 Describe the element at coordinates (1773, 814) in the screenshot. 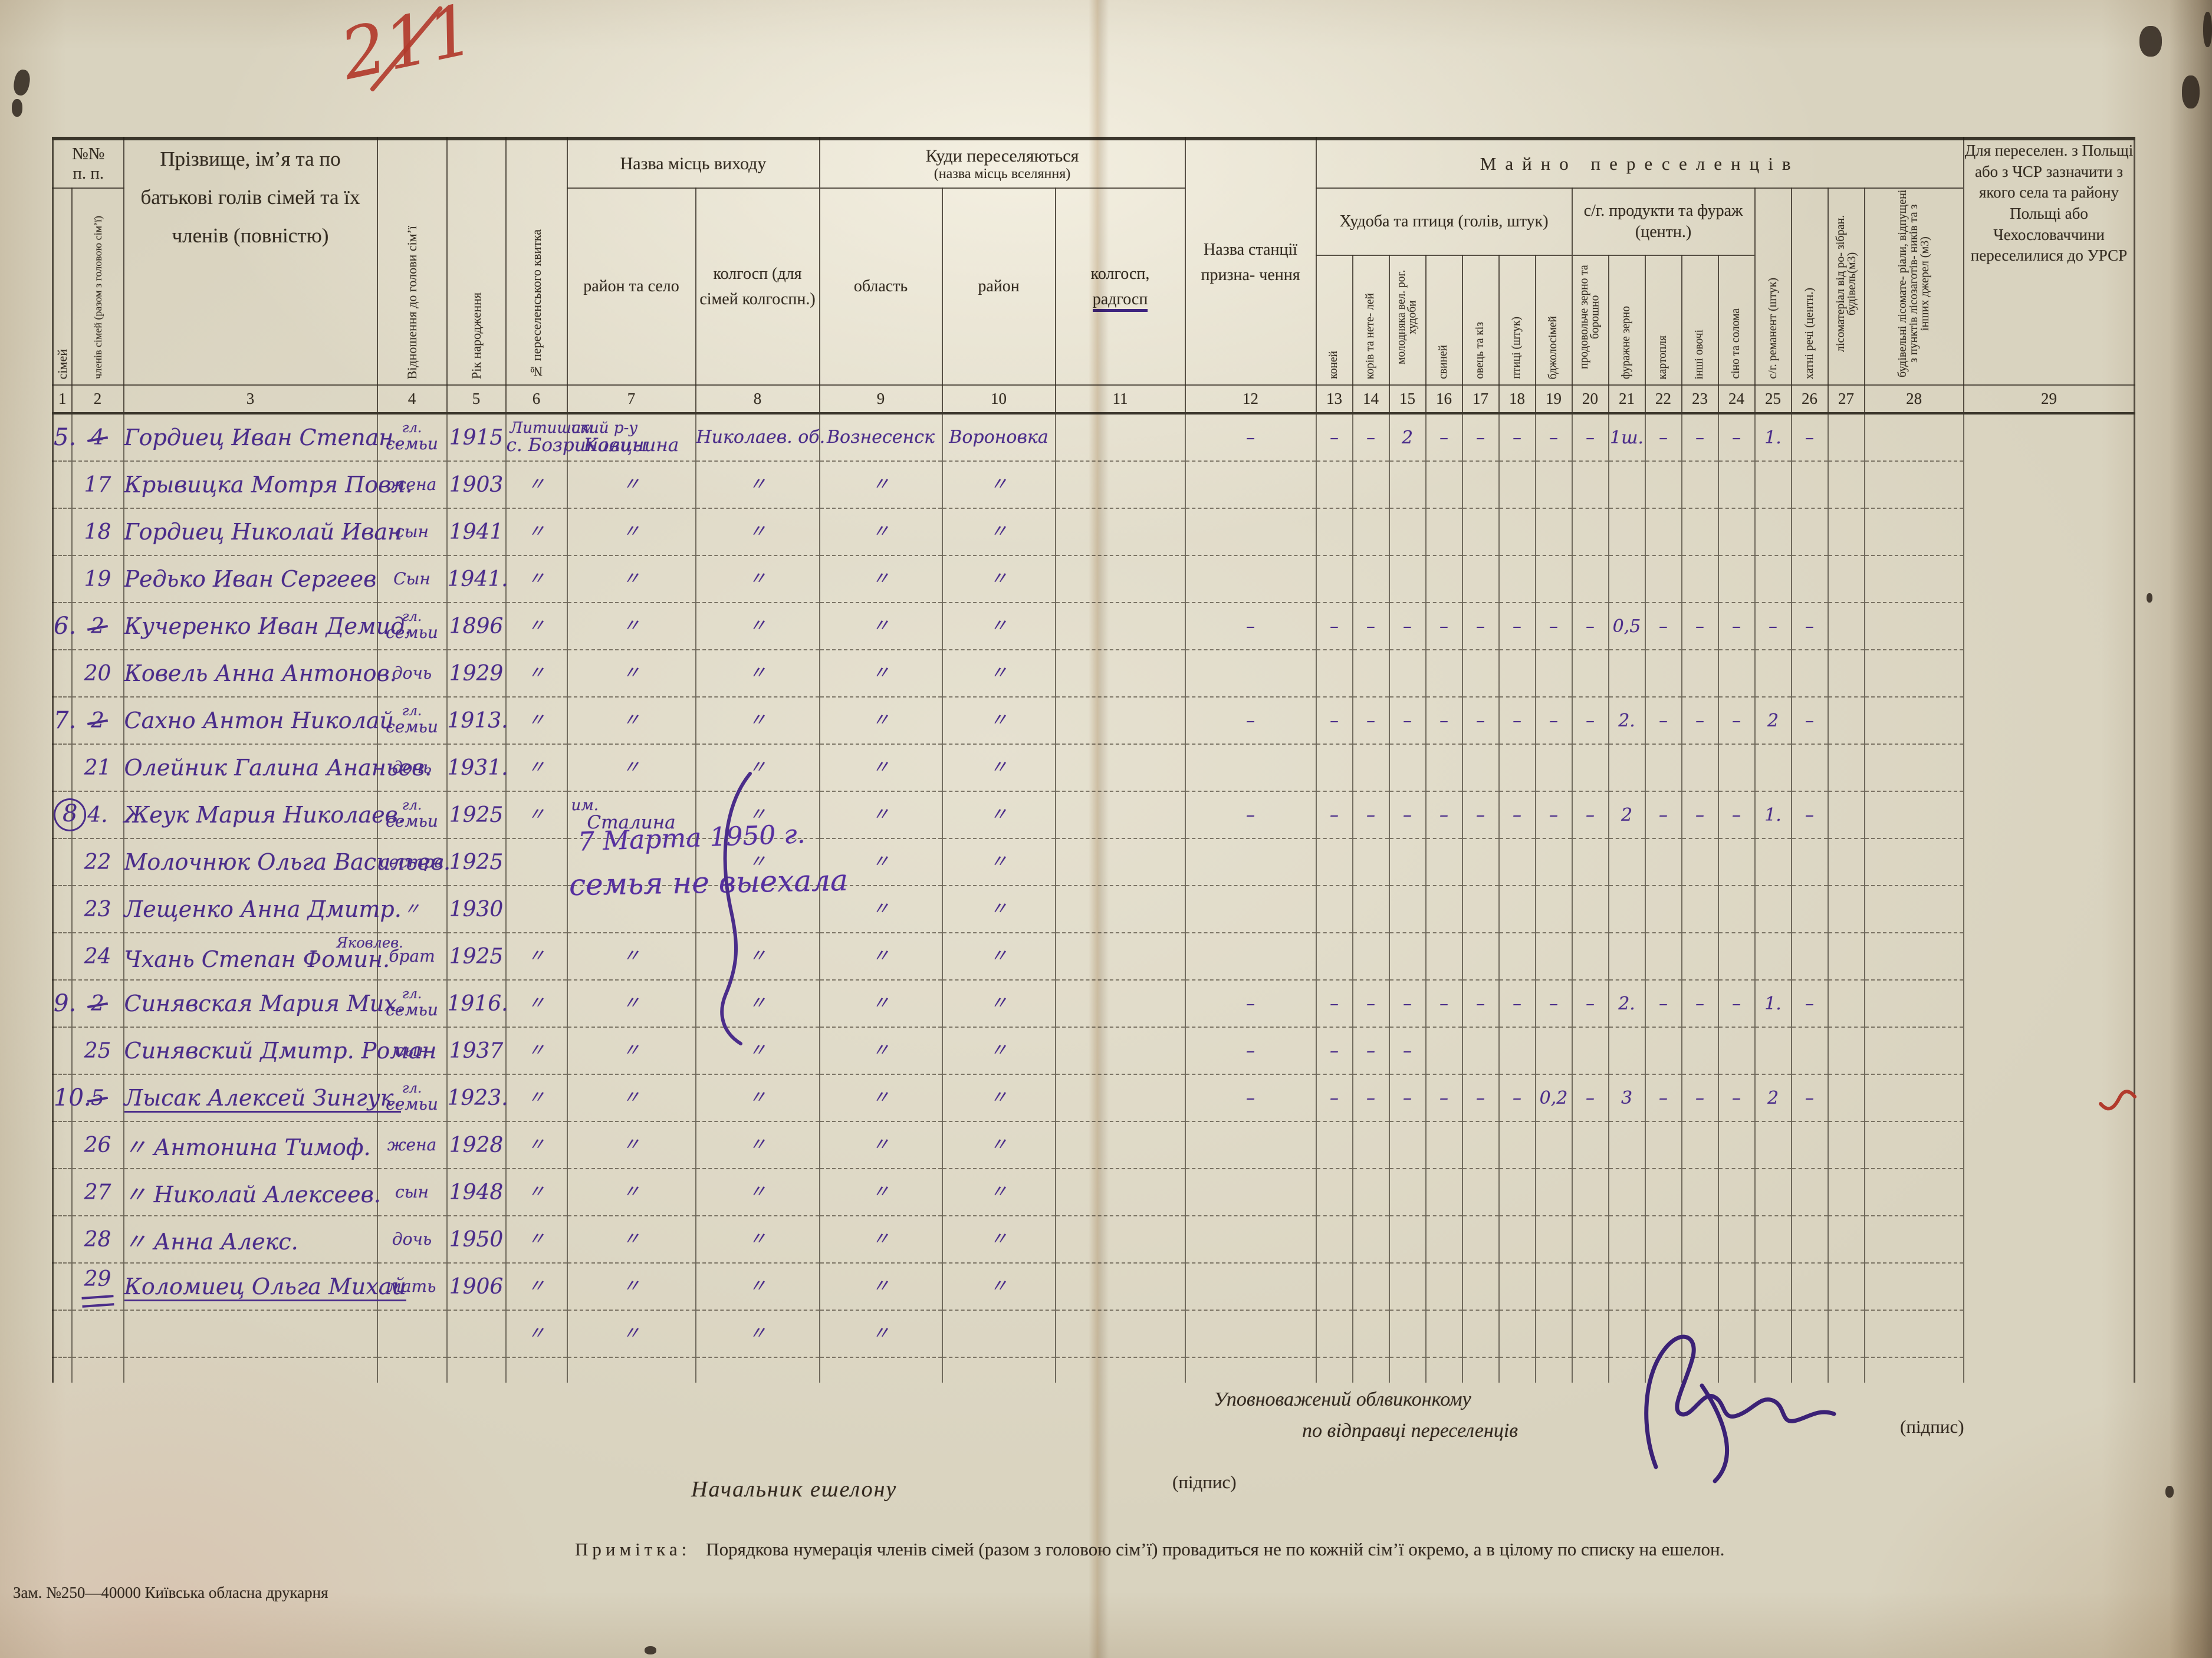

I see `property-value: 1.` at that location.